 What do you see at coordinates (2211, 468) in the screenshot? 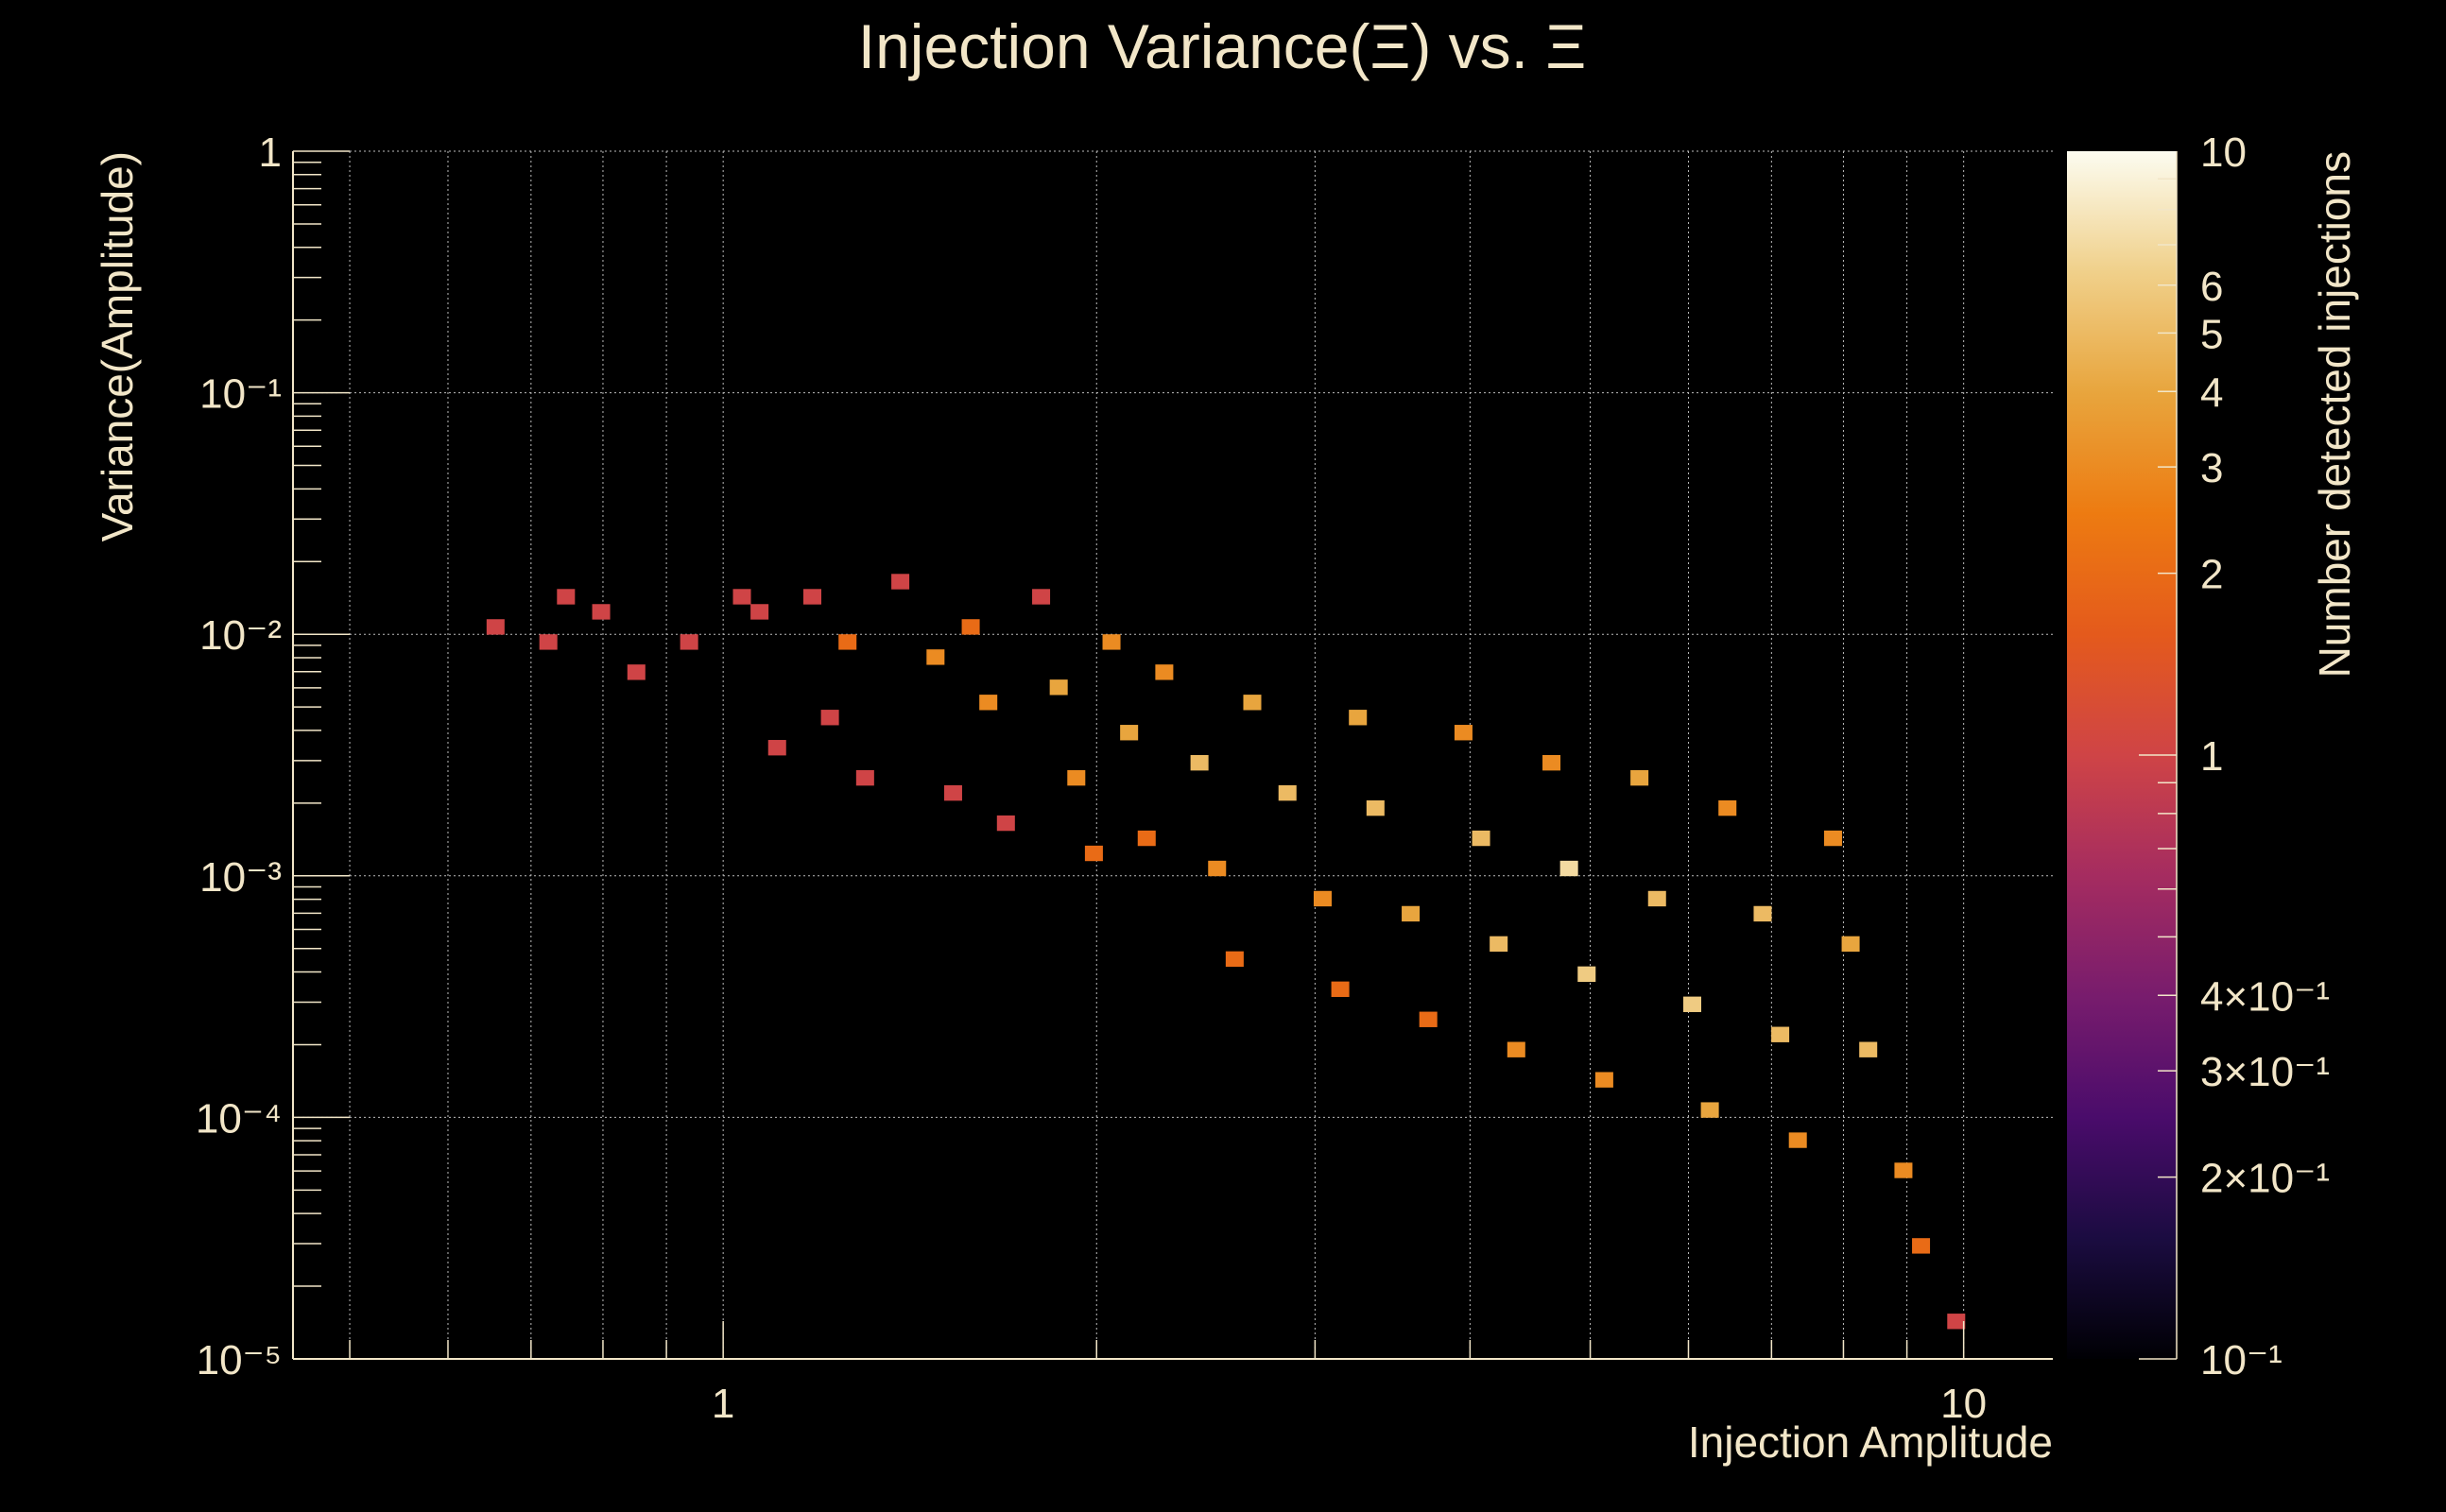
I see `colorbar-tick-label: 3` at bounding box center [2211, 468].